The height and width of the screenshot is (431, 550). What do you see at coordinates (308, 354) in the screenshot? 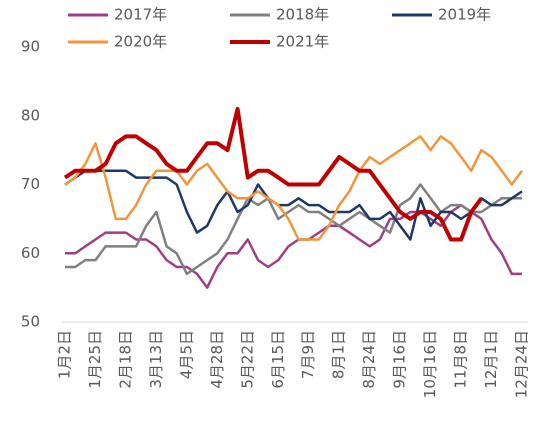
I see `x-tick-label: 7月9日` at bounding box center [308, 354].